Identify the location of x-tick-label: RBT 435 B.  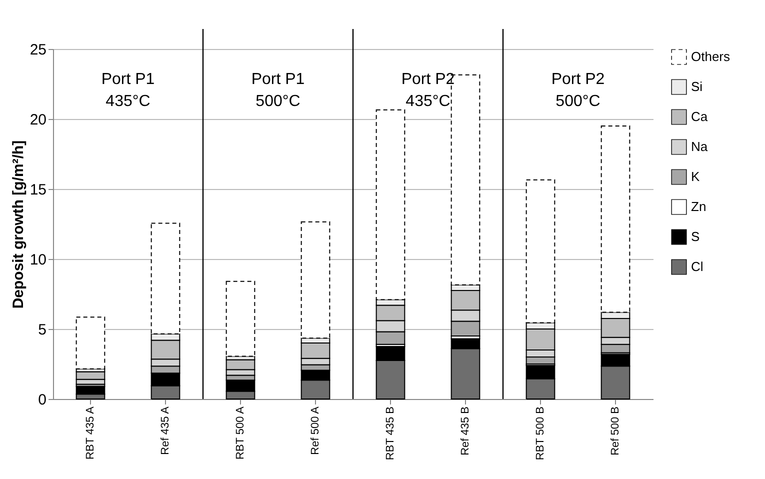
(390, 433).